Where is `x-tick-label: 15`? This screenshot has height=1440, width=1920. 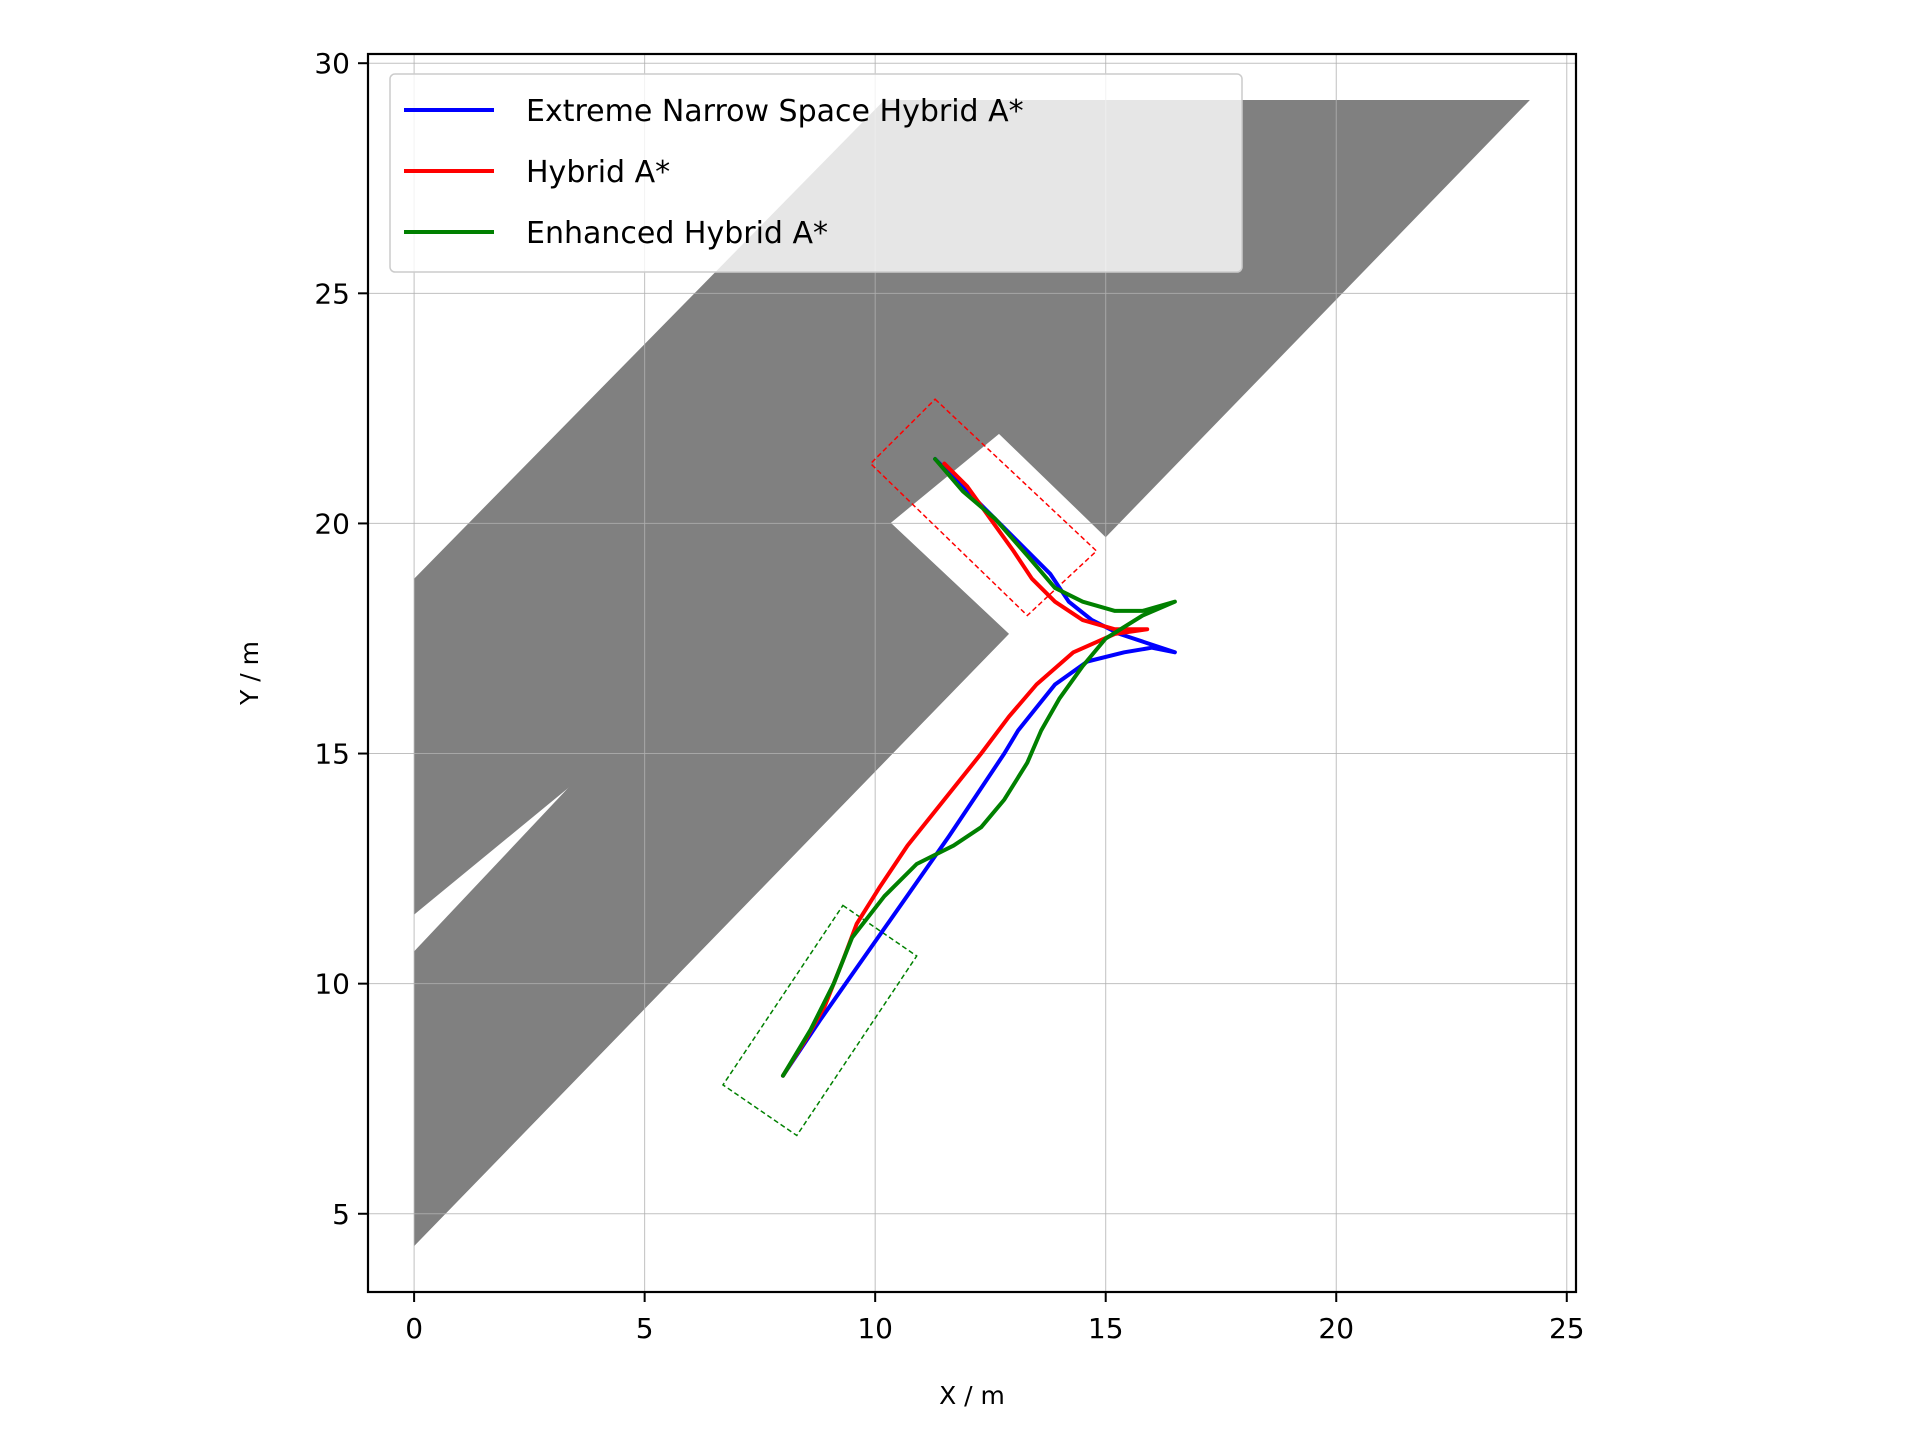
x-tick-label: 15 is located at coordinates (1106, 1328).